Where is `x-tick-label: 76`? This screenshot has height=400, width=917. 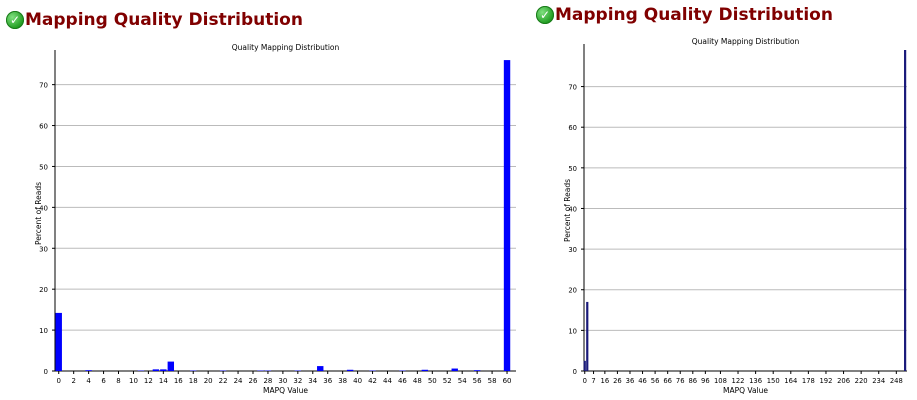
x-tick-label: 76 is located at coordinates (680, 381).